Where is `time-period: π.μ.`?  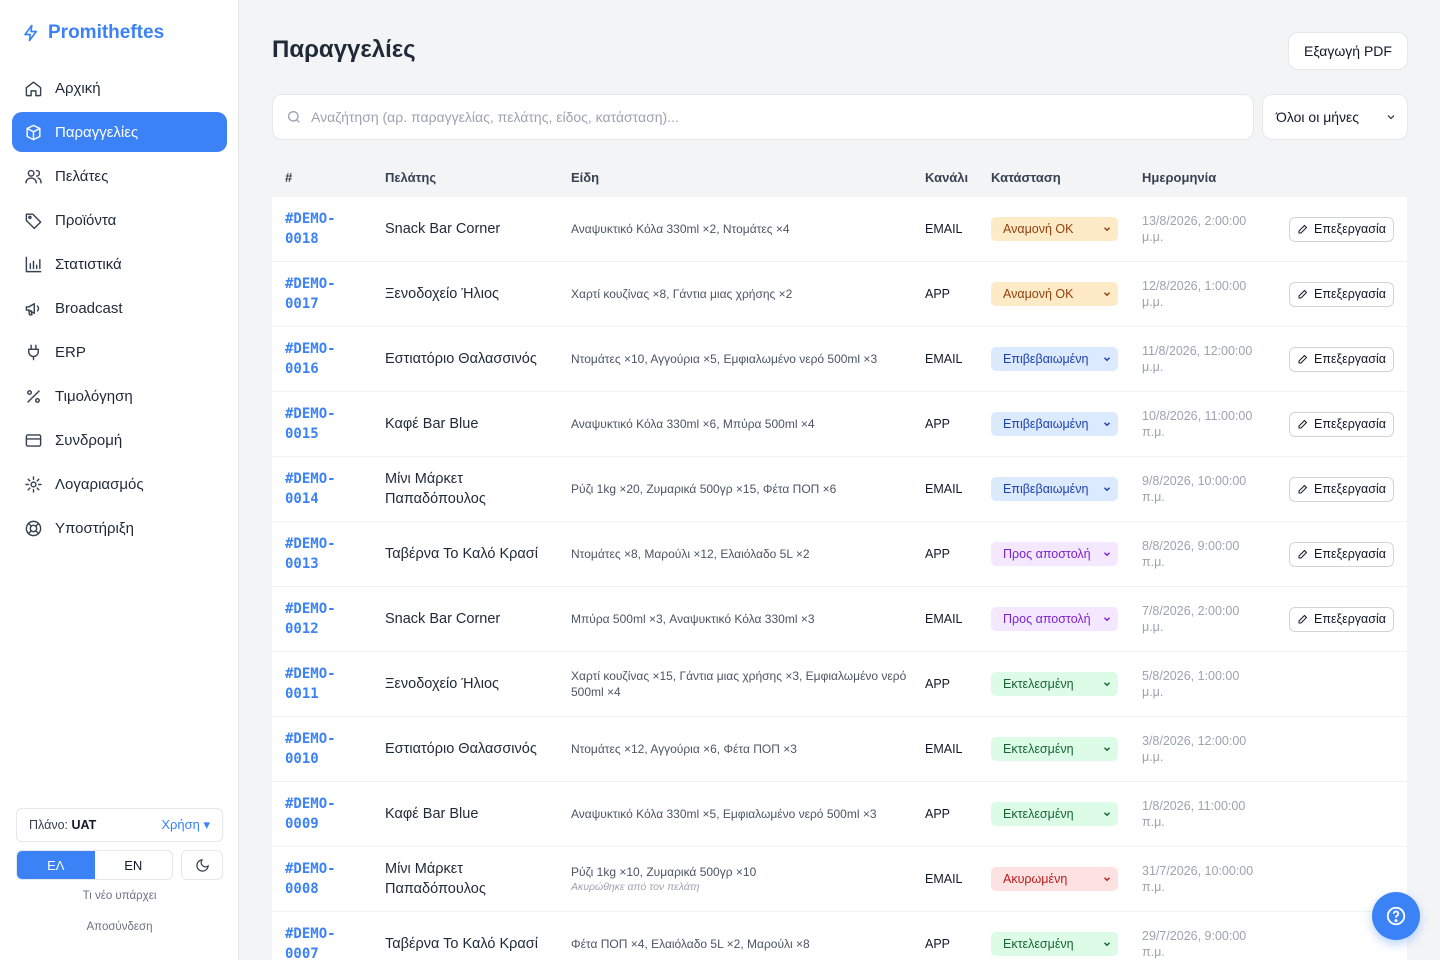
time-period: π.μ. is located at coordinates (1153, 952).